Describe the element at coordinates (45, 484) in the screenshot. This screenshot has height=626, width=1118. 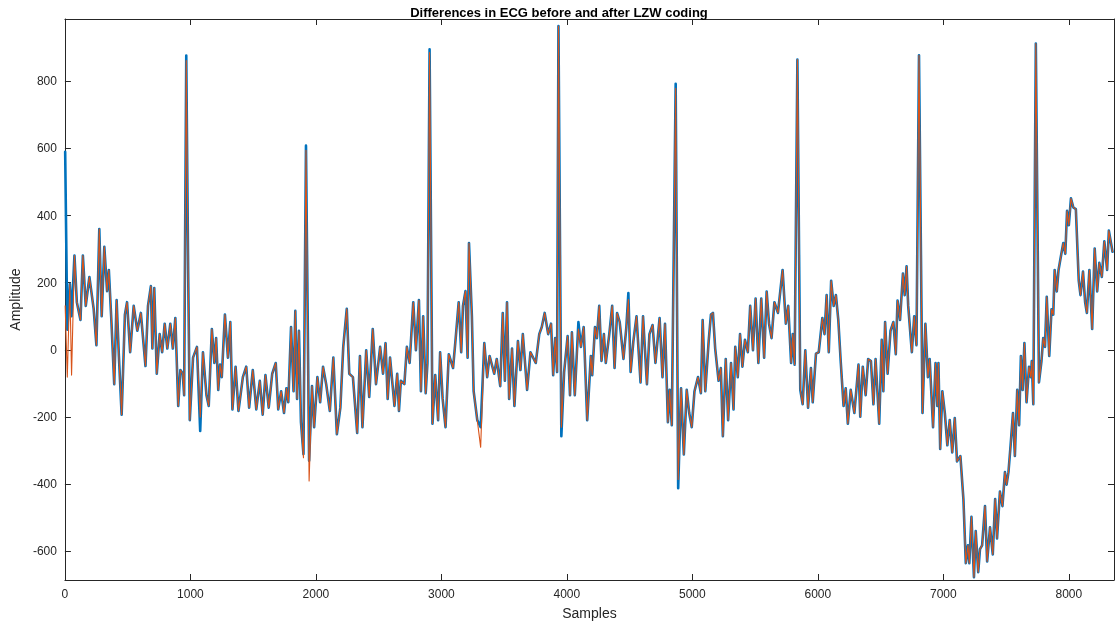
I see `y-tick-label: -400` at that location.